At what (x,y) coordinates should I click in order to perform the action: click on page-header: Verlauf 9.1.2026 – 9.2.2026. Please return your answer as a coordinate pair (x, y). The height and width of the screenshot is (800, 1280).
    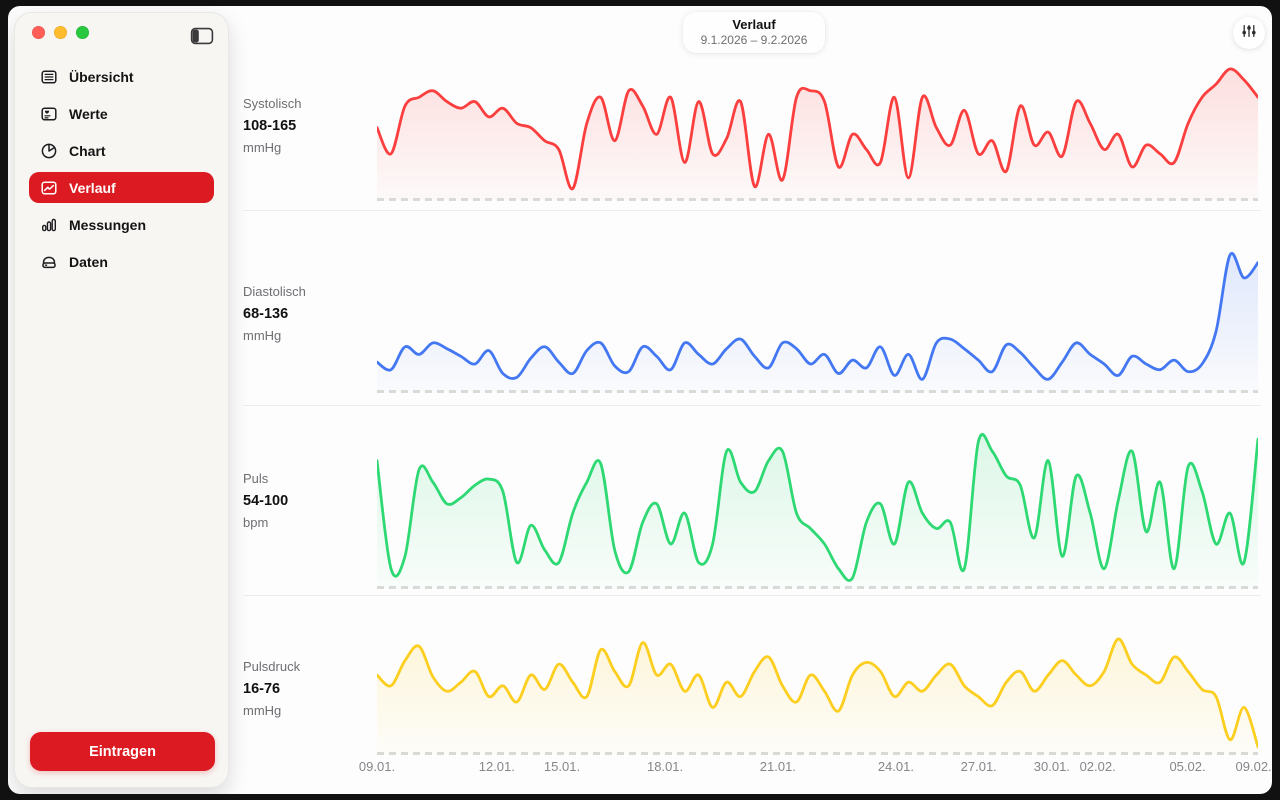
    Looking at the image, I should click on (754, 32).